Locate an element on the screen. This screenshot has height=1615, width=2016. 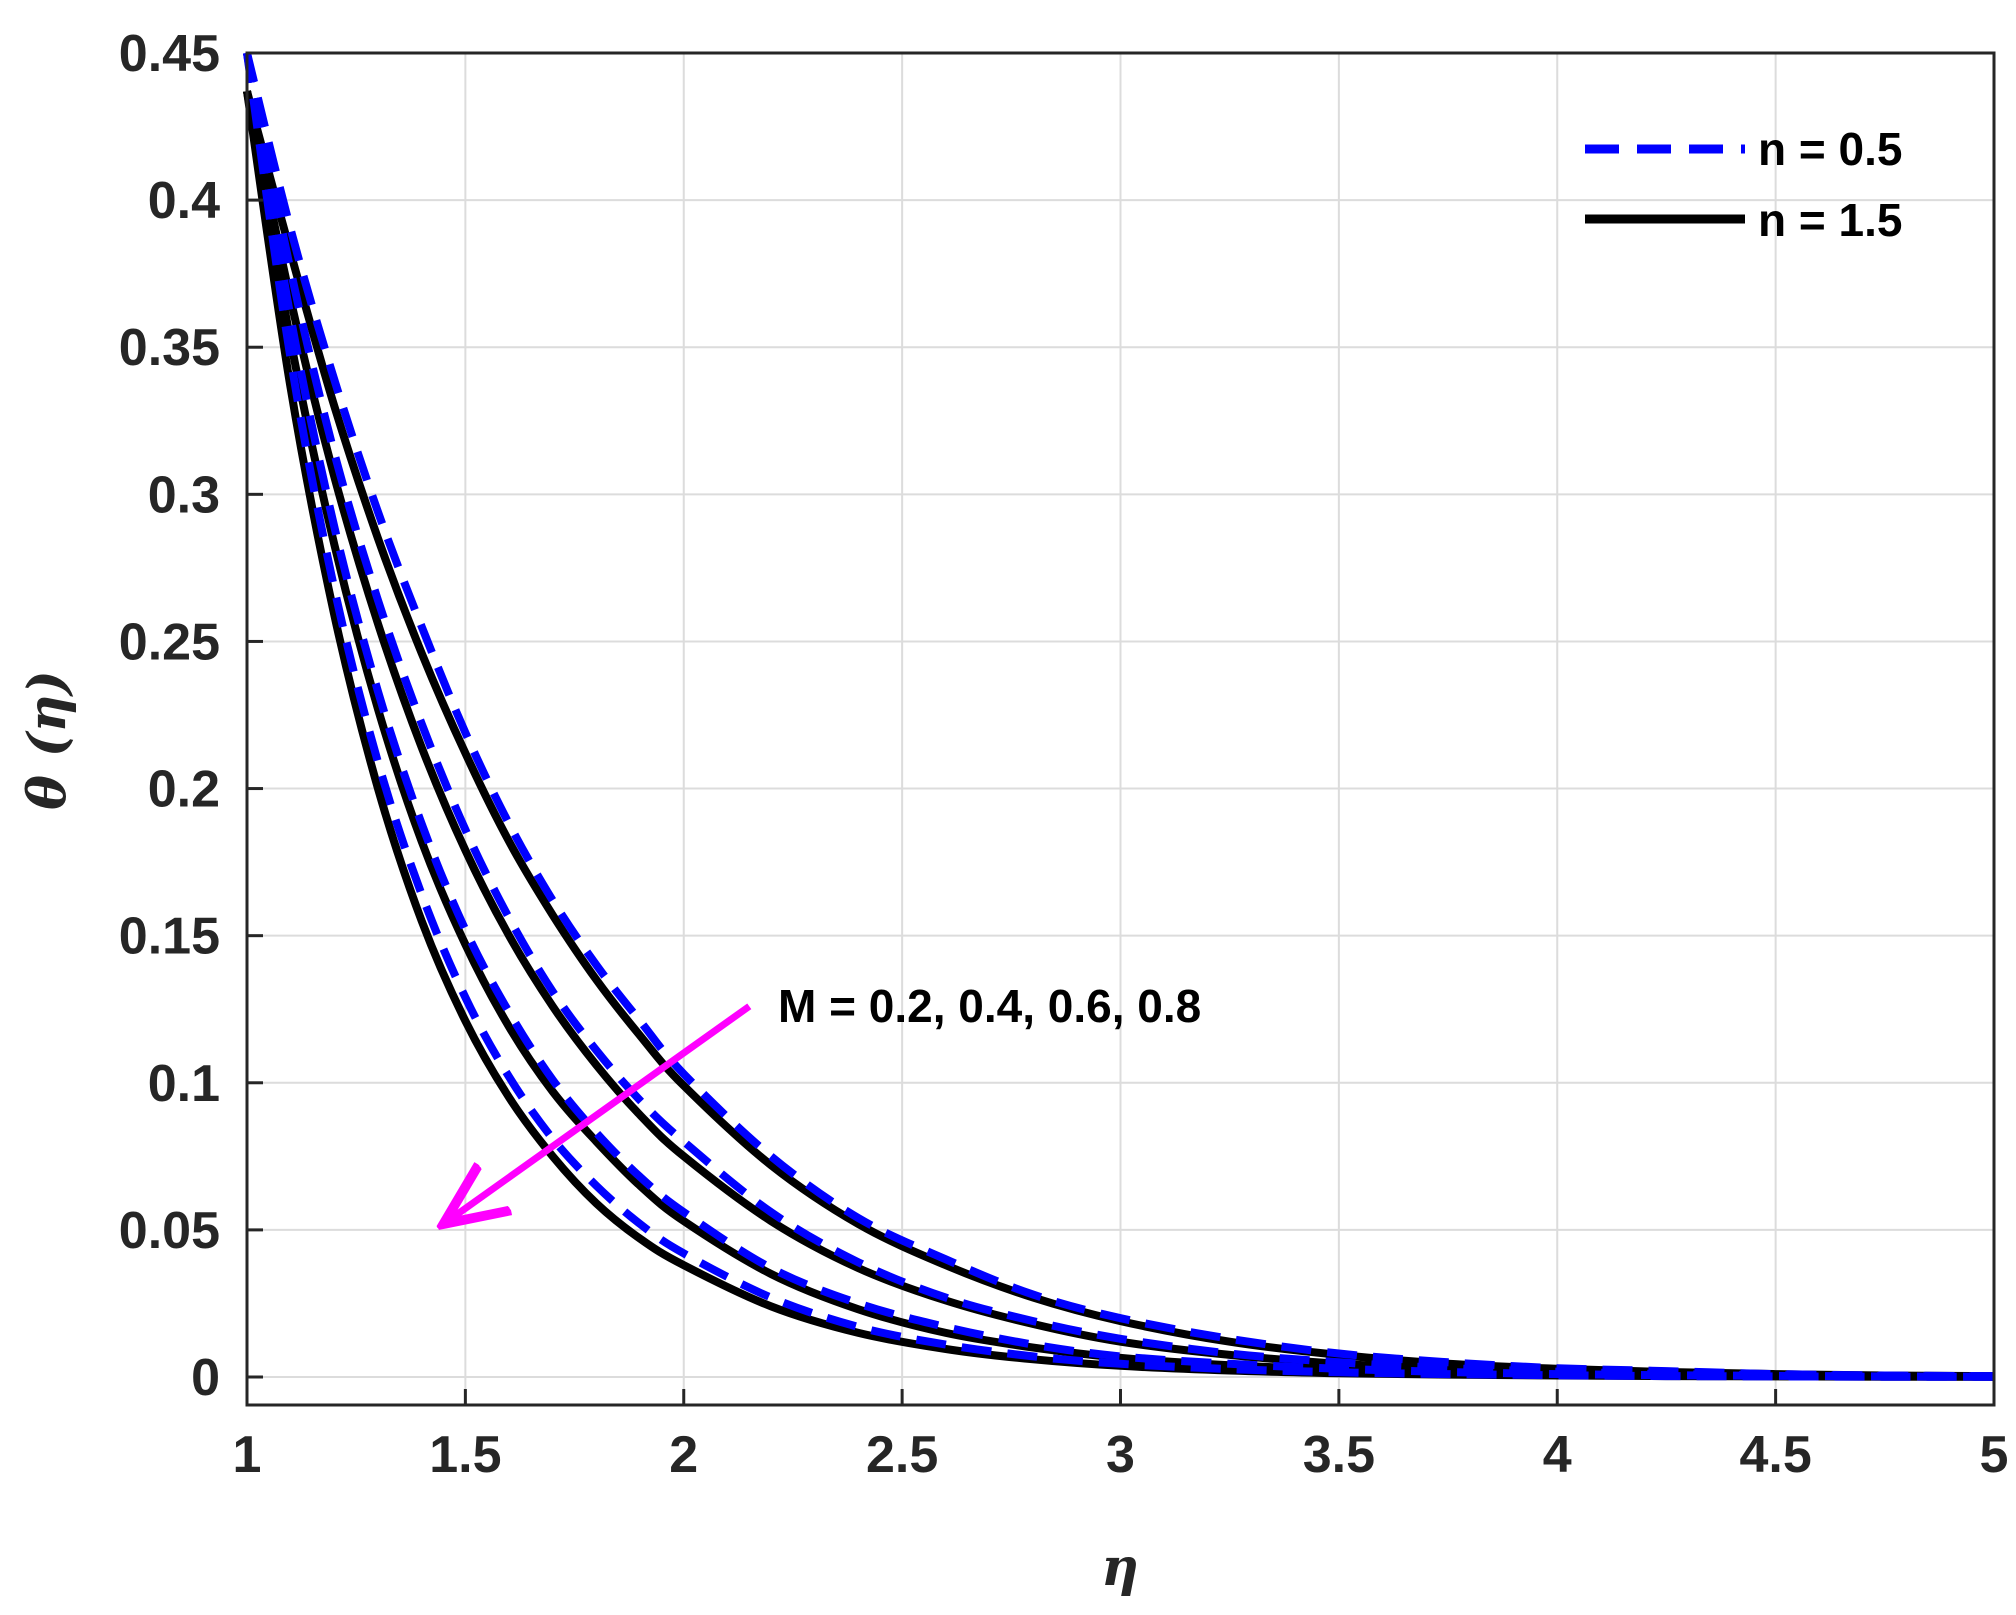
x-tick-label: 1 is located at coordinates (247, 1455).